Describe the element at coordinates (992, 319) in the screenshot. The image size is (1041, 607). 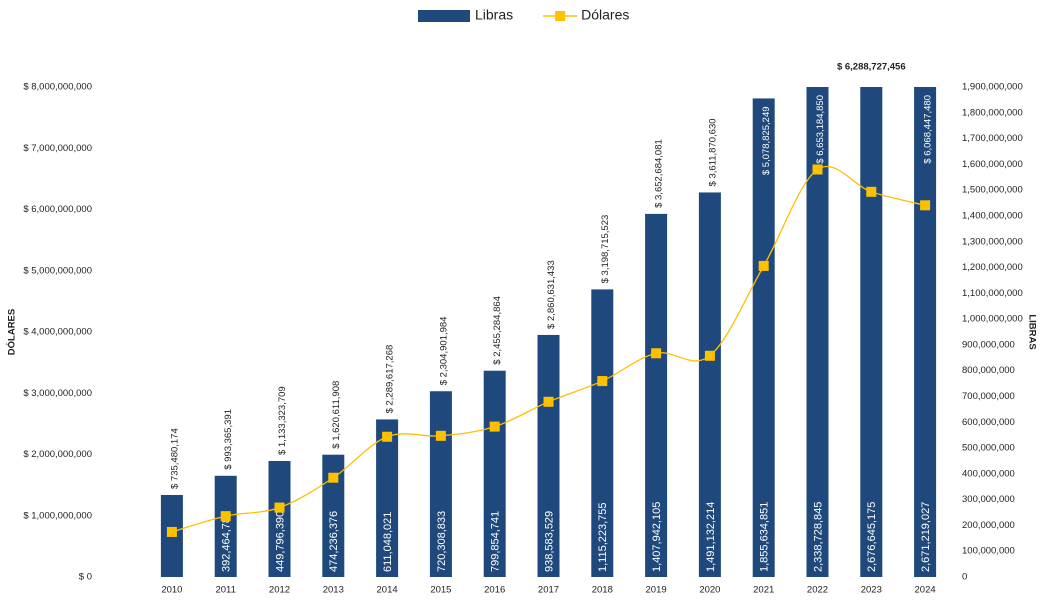
I see `y2-tick-label: 1,000,000,000` at that location.